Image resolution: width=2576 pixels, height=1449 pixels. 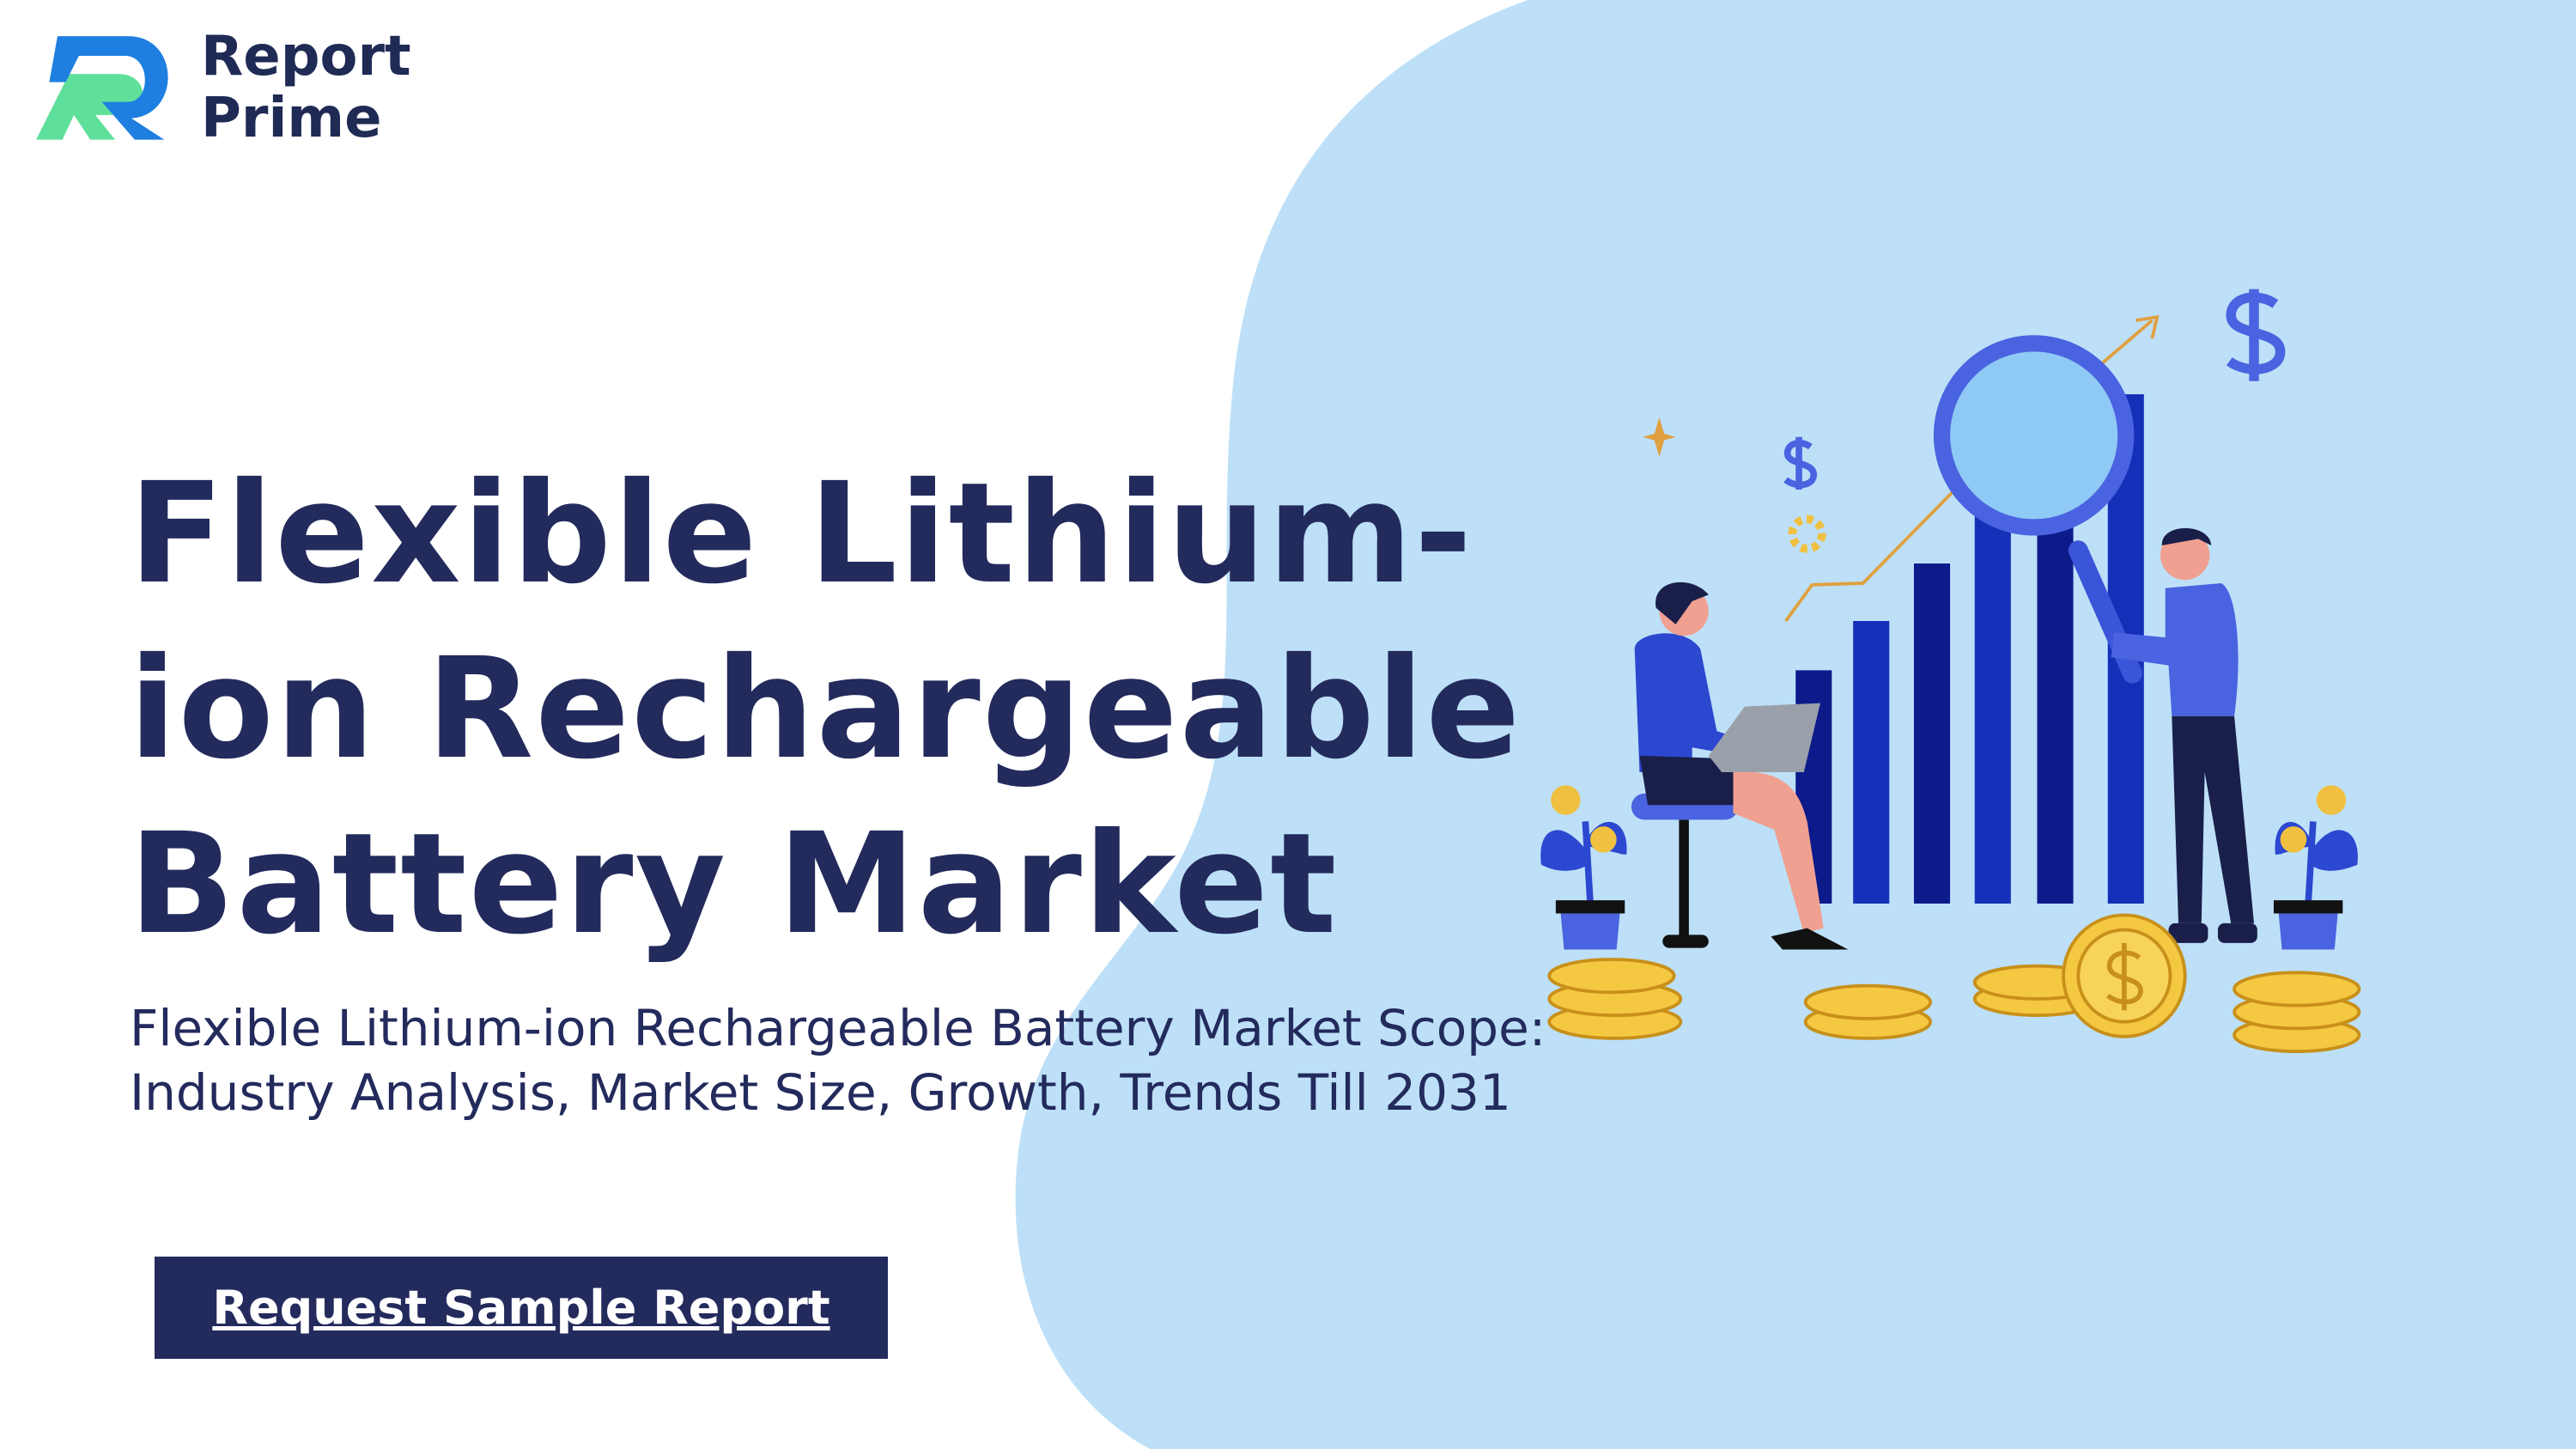 What do you see at coordinates (306, 56) in the screenshot?
I see `logo-line: Report` at bounding box center [306, 56].